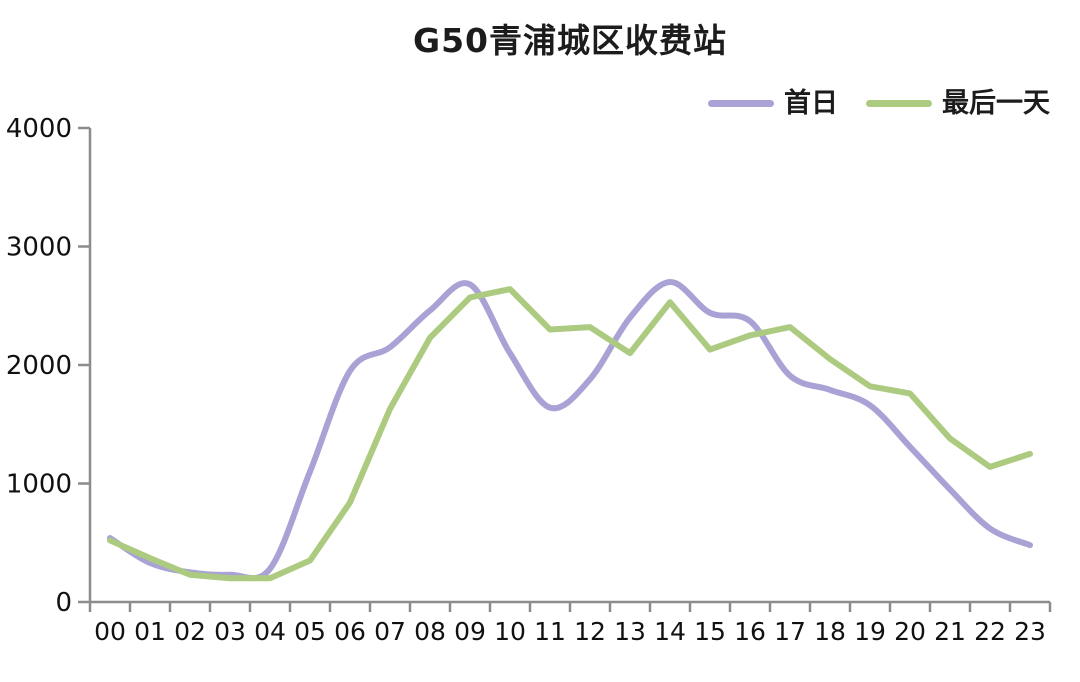  What do you see at coordinates (899, 103) in the screenshot?
I see `legend-line-swatch-last-day` at bounding box center [899, 103].